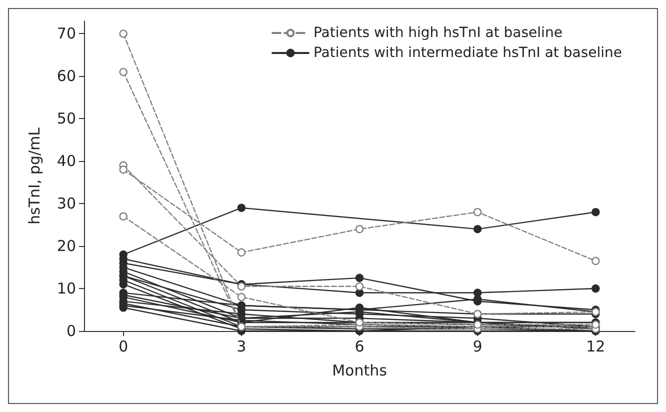  Describe the element at coordinates (467, 53) in the screenshot. I see `legend-label: Patients with intermediate hsTnI at baseline` at that location.